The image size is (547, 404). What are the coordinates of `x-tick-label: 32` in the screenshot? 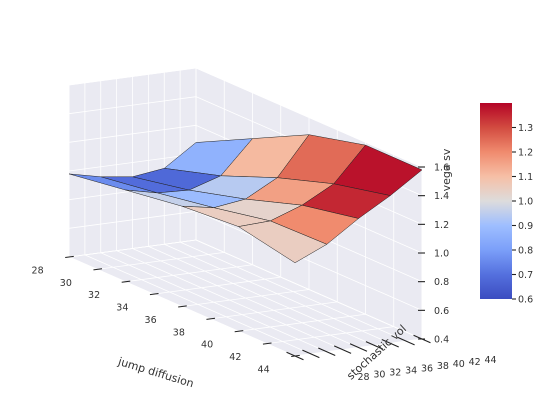 It's located at (94, 295).